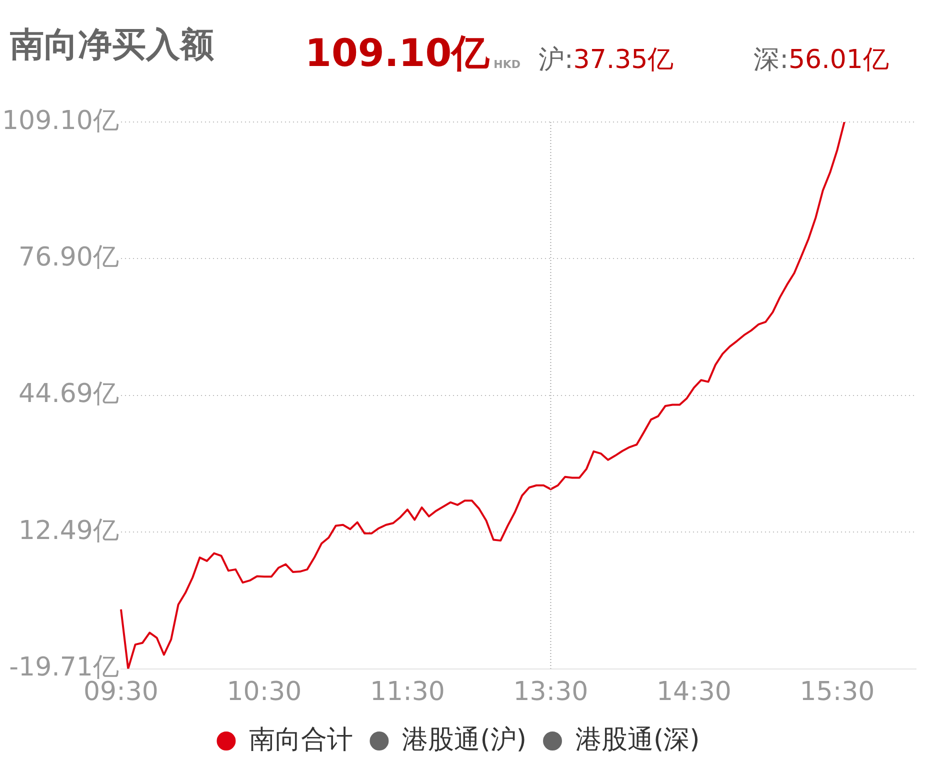 Image resolution: width=952 pixels, height=764 pixels. What do you see at coordinates (464, 739) in the screenshot?
I see `legend-label: 港股通(沪)` at bounding box center [464, 739].